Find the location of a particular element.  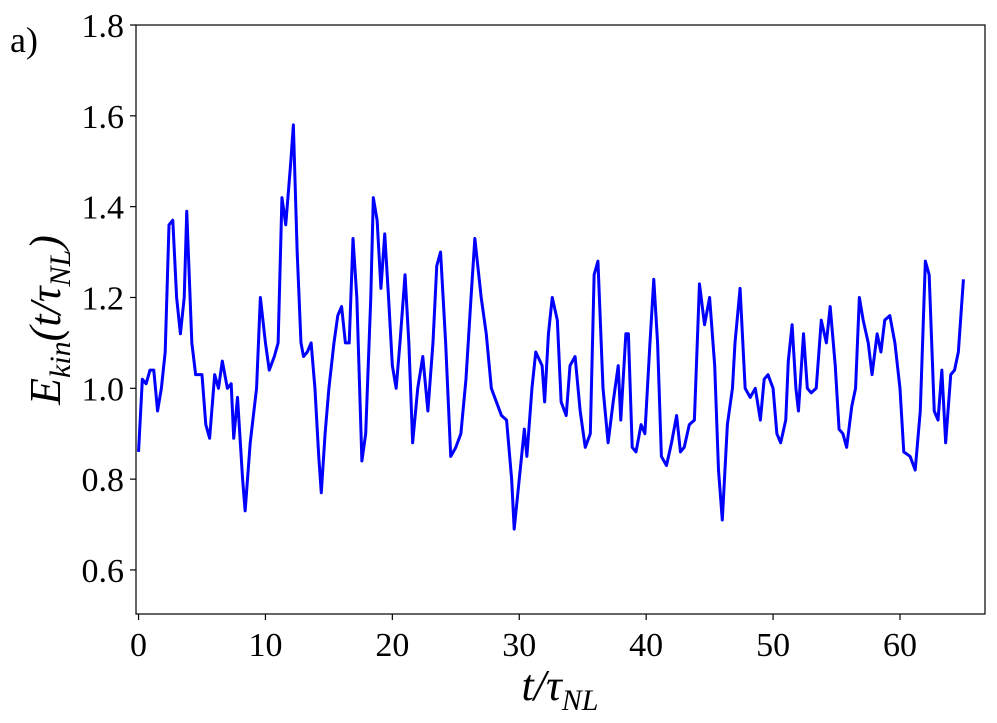

y-label-sub: NL is located at coordinates (60, 269).